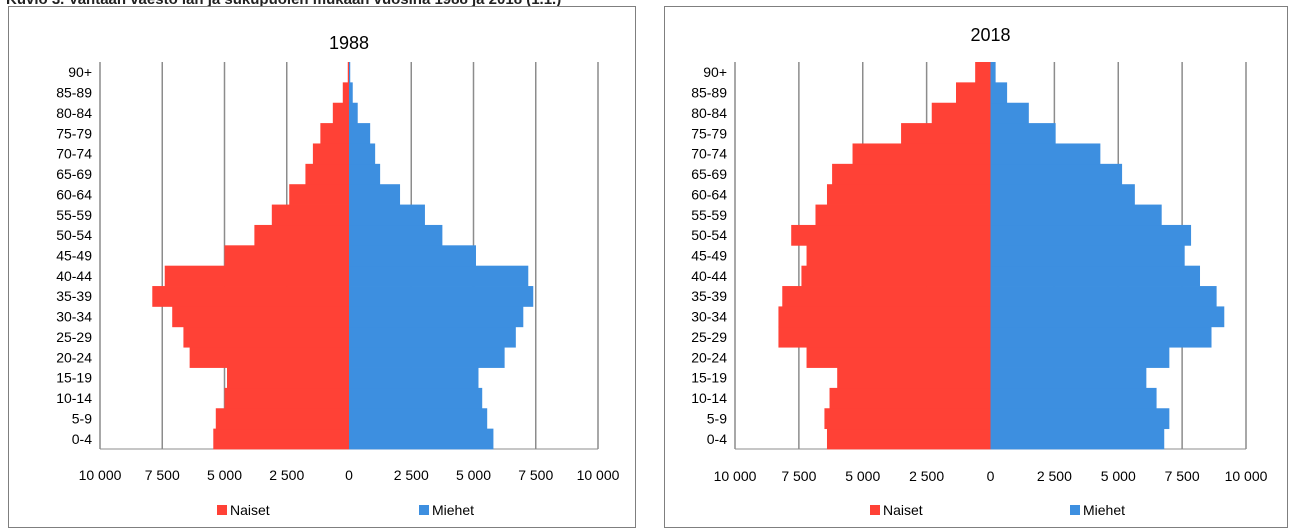  I want to click on y-tick-label: 5-9, so click(717, 418).